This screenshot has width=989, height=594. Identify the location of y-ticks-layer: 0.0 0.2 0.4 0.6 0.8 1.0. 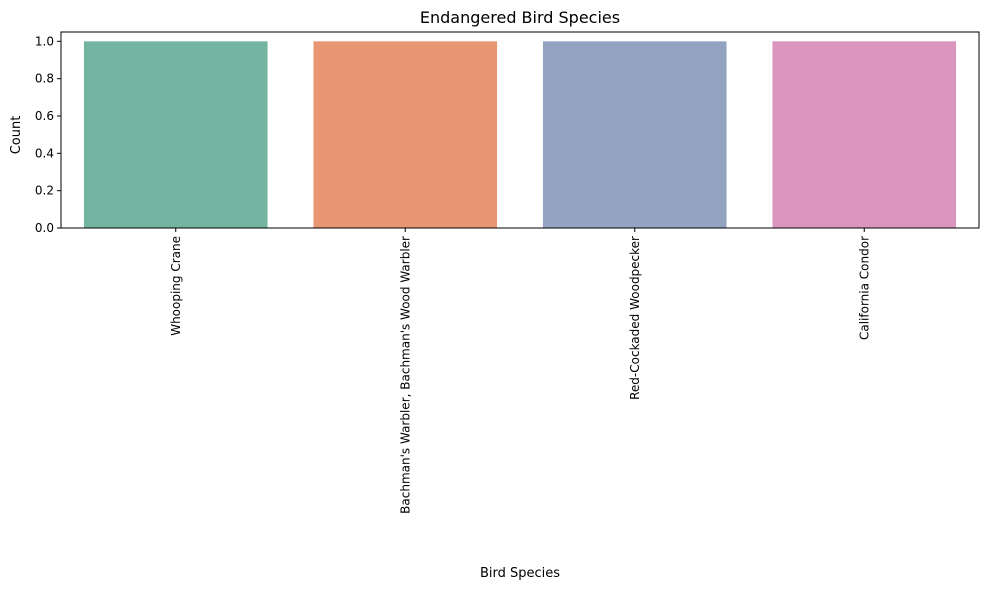
(48, 134).